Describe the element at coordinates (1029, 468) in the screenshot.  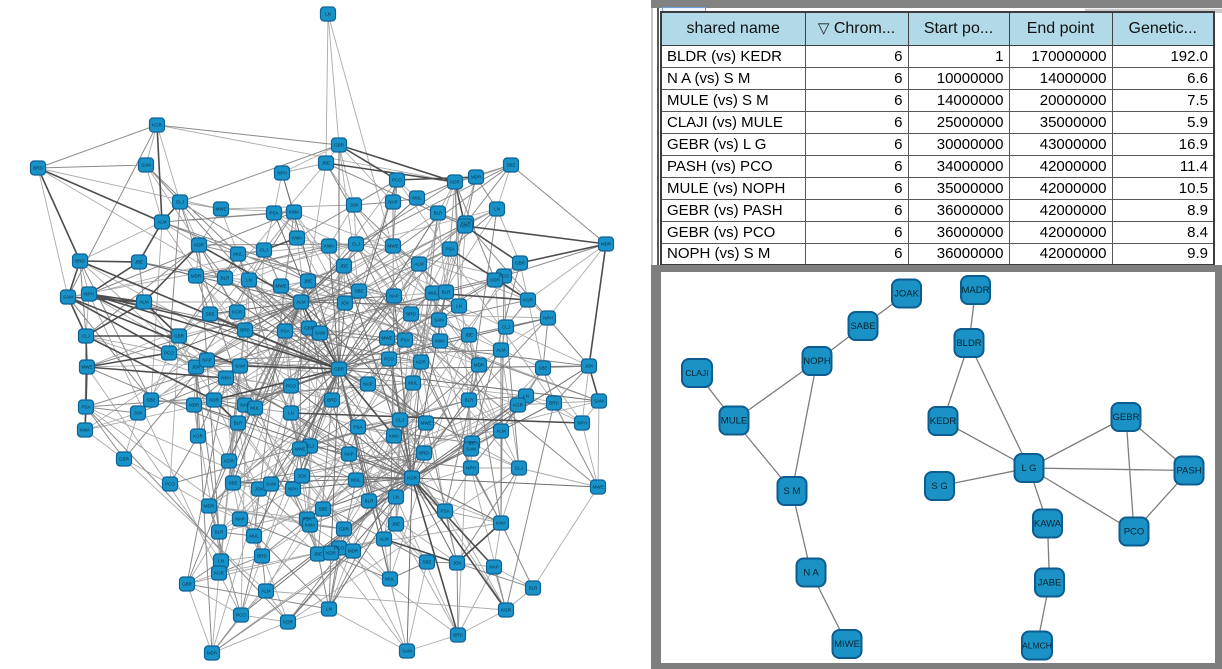
I see `svg-text: L G` at that location.